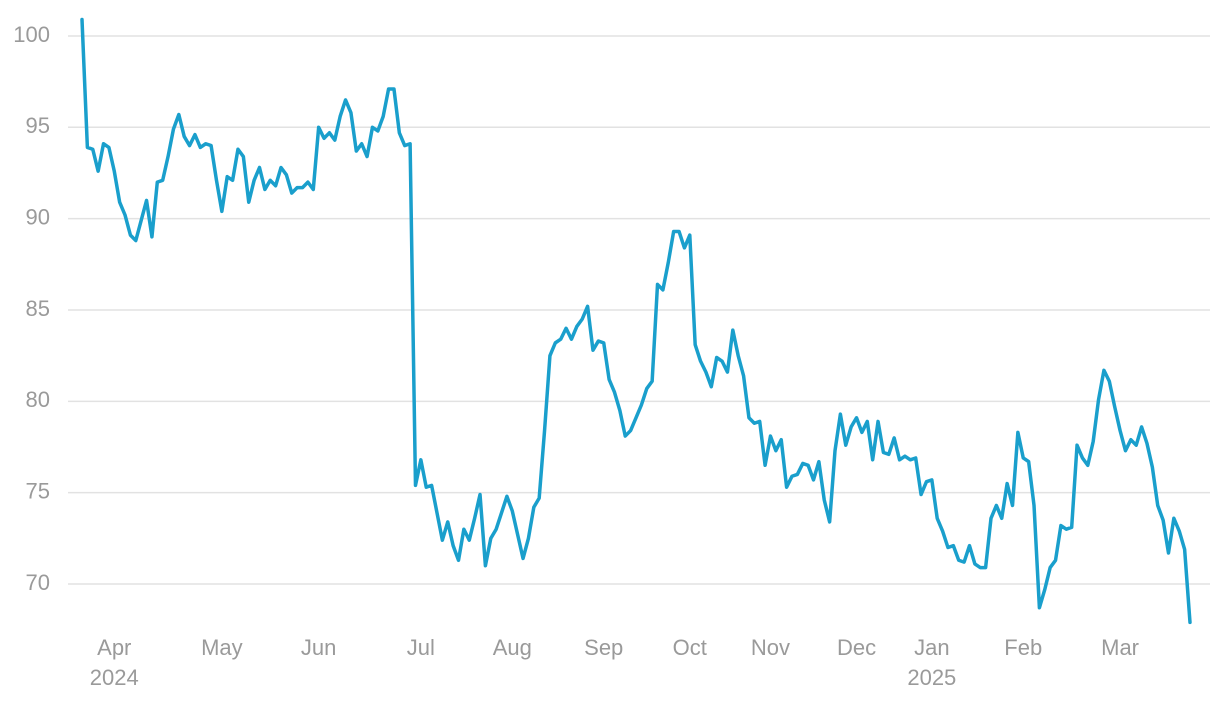 This screenshot has width=1220, height=702. What do you see at coordinates (931, 662) in the screenshot?
I see `x-tick-label: Jan 2025` at bounding box center [931, 662].